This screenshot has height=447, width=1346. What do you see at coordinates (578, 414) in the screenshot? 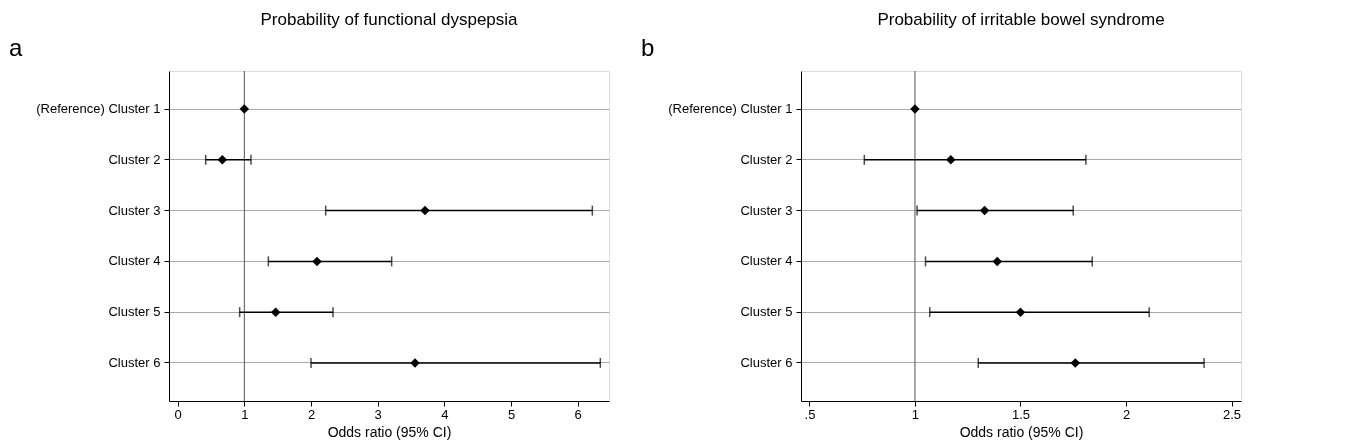
I see `x-tick-label: 6` at bounding box center [578, 414].